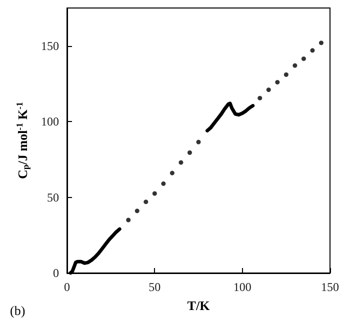 The width and height of the screenshot is (342, 321). What do you see at coordinates (53, 197) in the screenshot?
I see `y-tick-label: 50` at bounding box center [53, 197].